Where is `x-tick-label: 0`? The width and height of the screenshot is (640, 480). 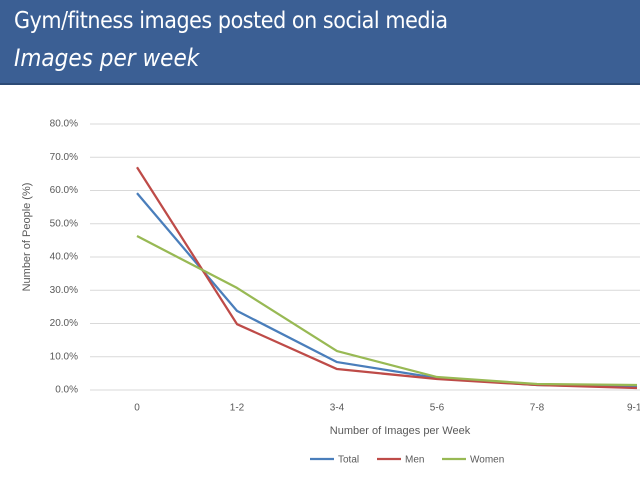 x-tick-label: 0 is located at coordinates (137, 408).